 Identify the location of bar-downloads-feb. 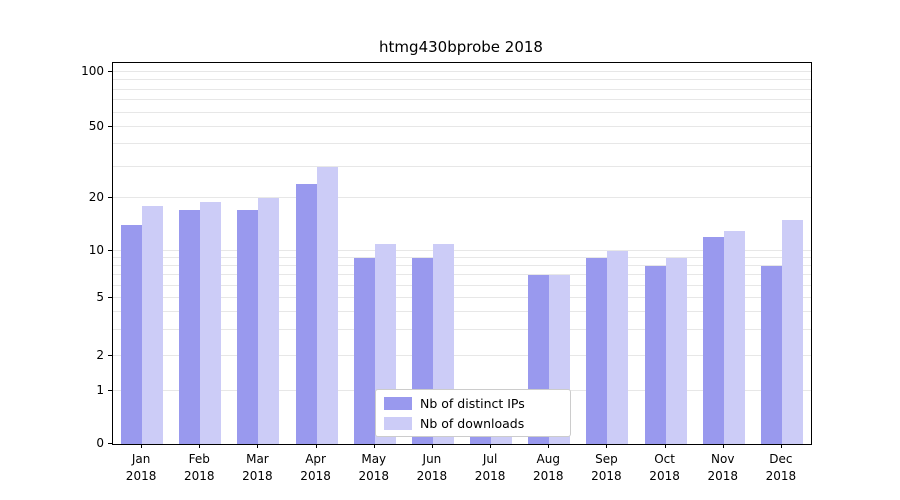
(211, 322).